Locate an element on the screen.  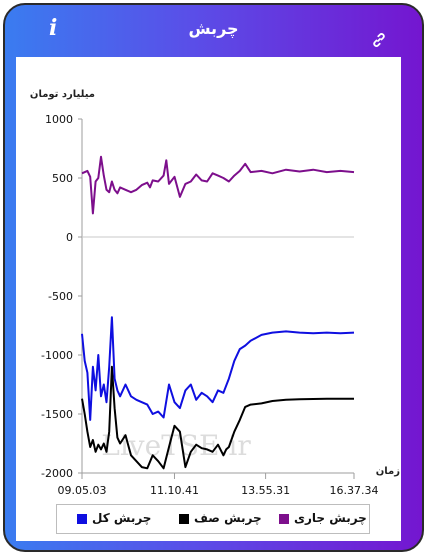
series-total-line is located at coordinates (218, 368).